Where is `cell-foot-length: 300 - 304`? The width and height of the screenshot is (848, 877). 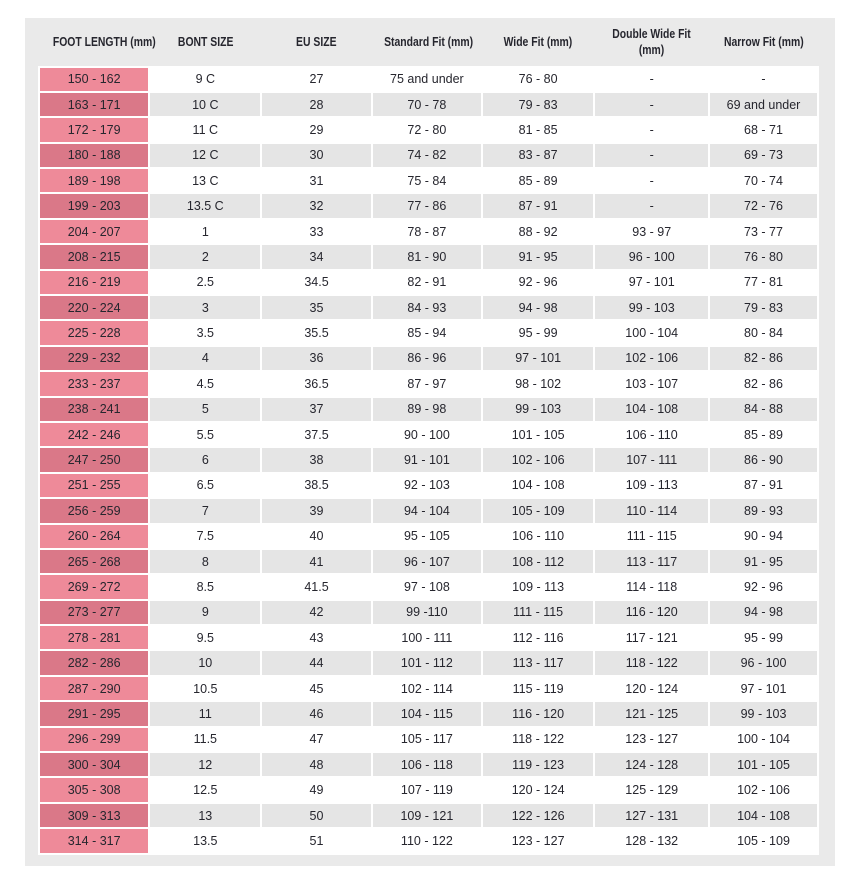 cell-foot-length: 300 - 304 is located at coordinates (94, 765).